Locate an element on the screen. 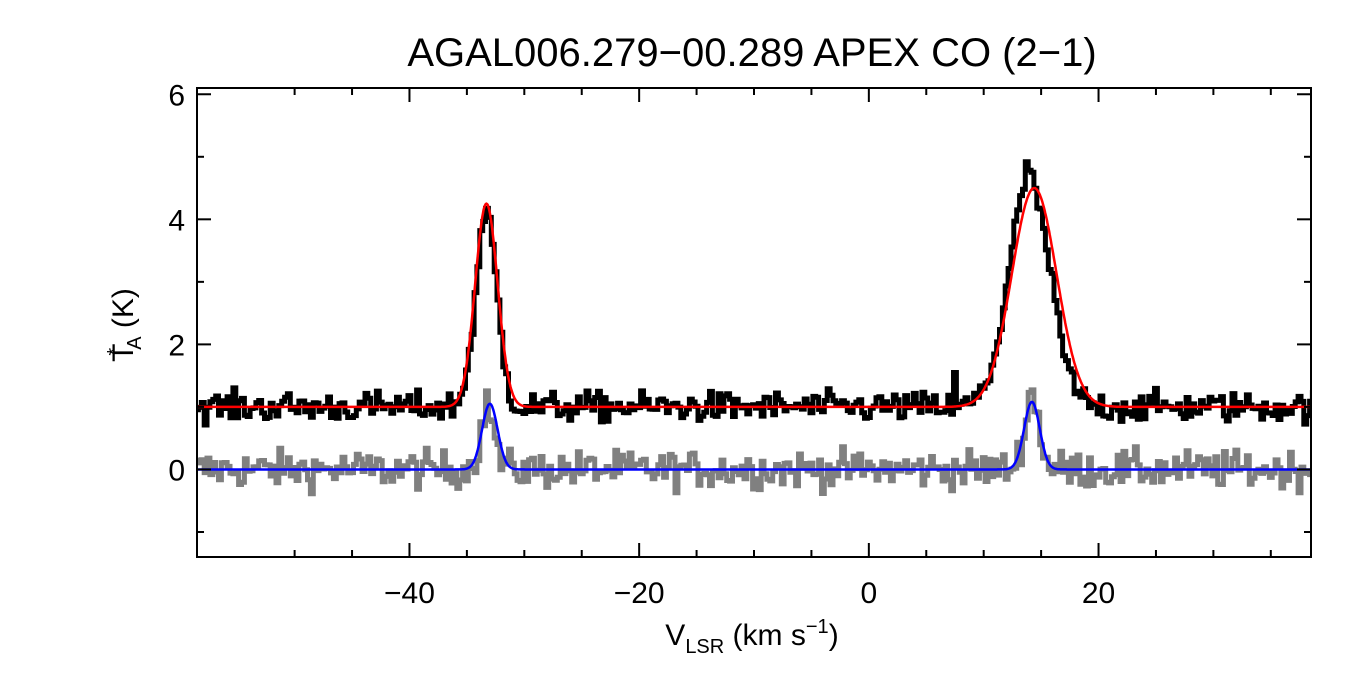 This screenshot has width=1350, height=675. chart-title: AGAL006.279−00.289 APEX CO (2−1) is located at coordinates (751, 53).